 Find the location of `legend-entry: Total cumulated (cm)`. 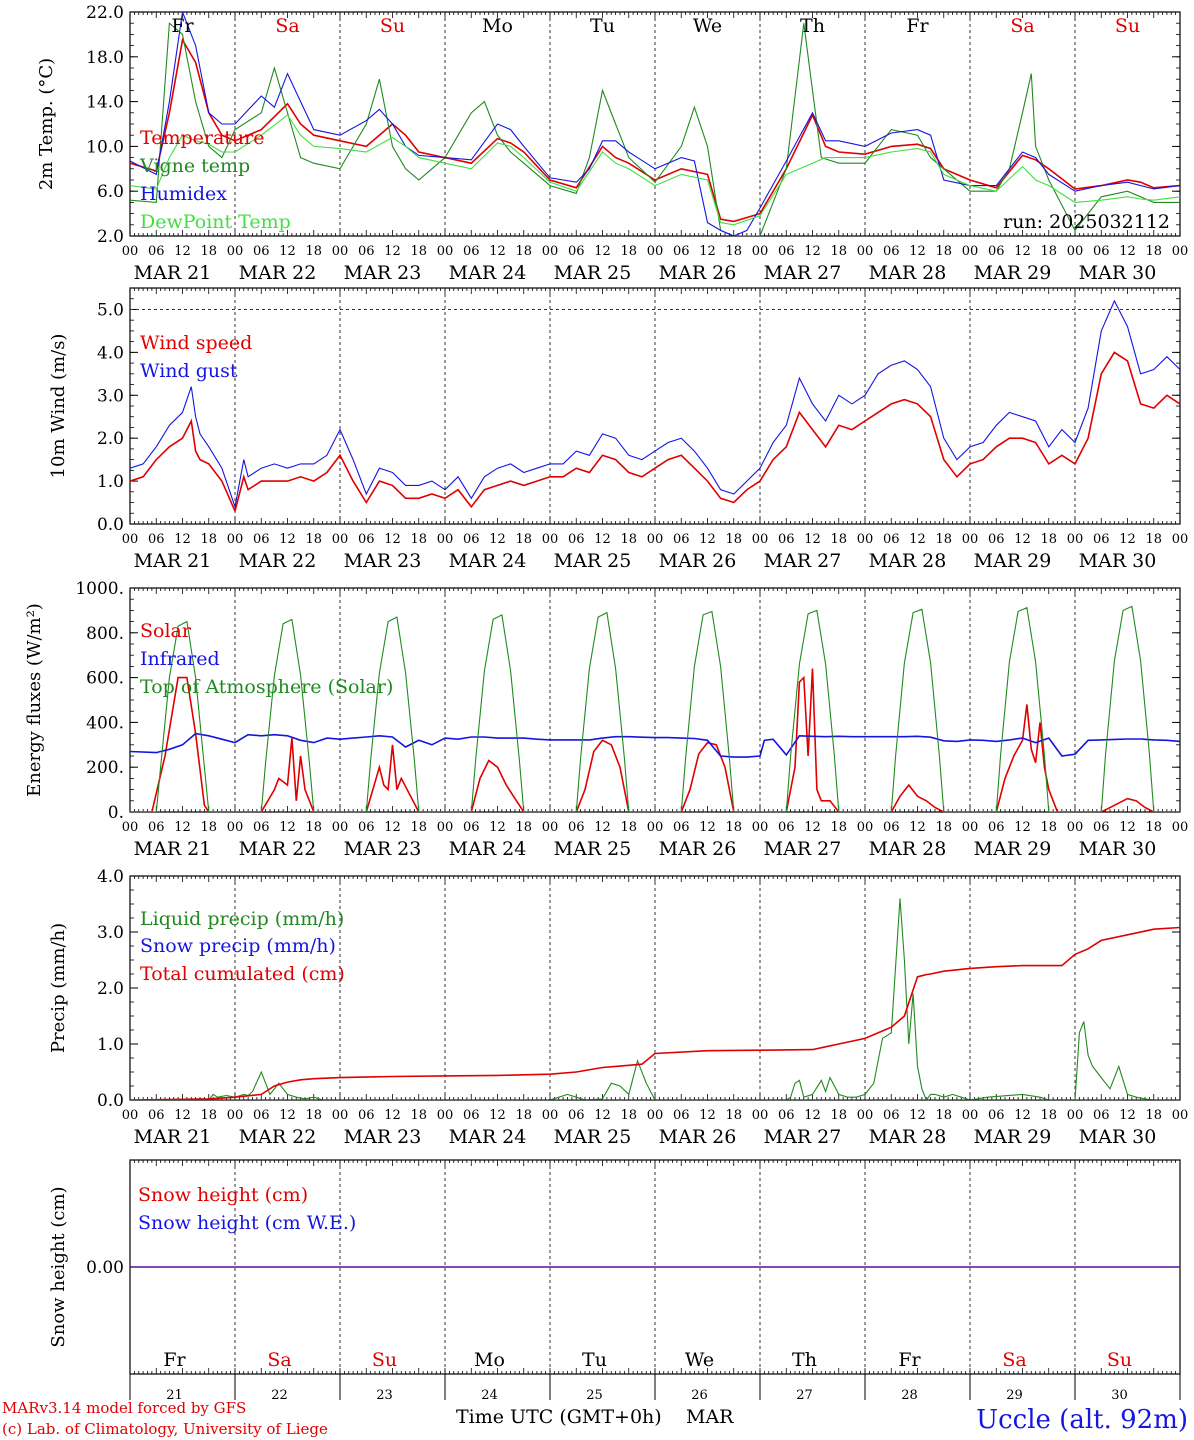

legend-entry: Total cumulated (cm) is located at coordinates (242, 974).